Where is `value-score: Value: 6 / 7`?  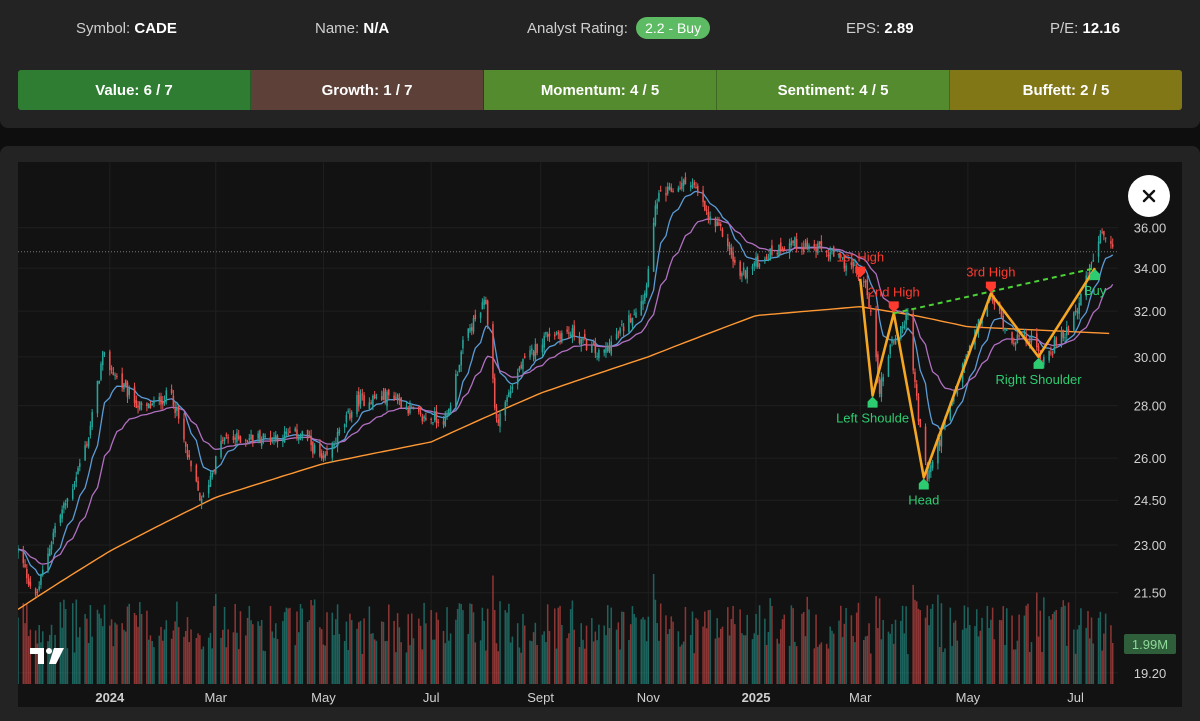
value-score: Value: 6 / 7 is located at coordinates (134, 90).